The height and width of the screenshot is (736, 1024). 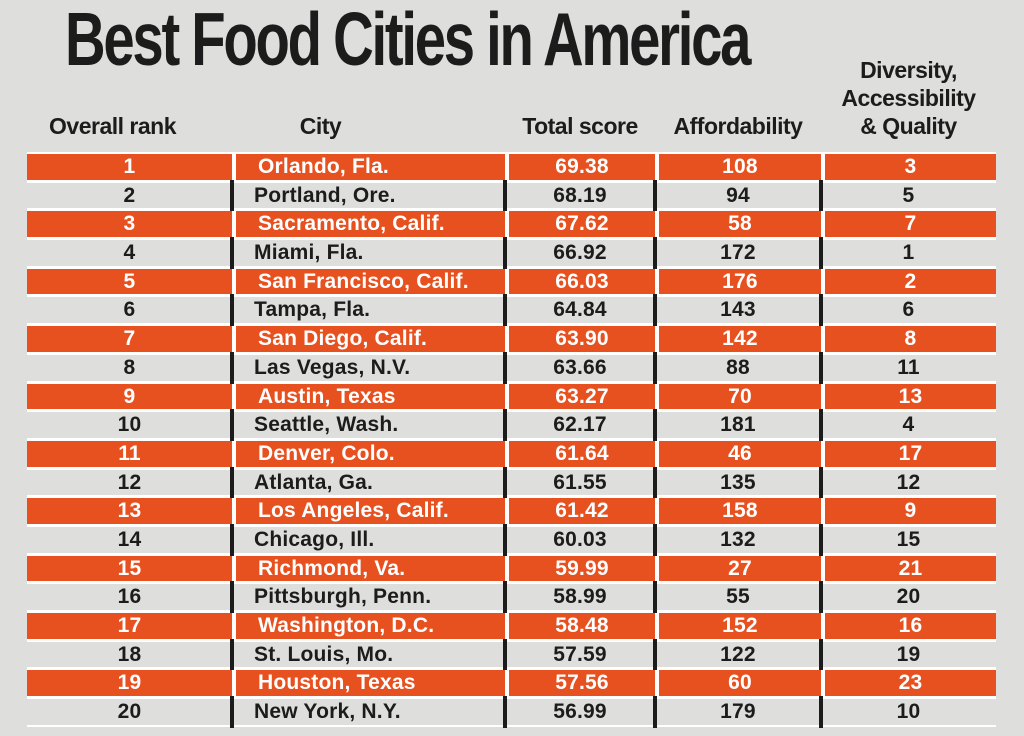 I want to click on affordability-cell: 108, so click(x=738, y=167).